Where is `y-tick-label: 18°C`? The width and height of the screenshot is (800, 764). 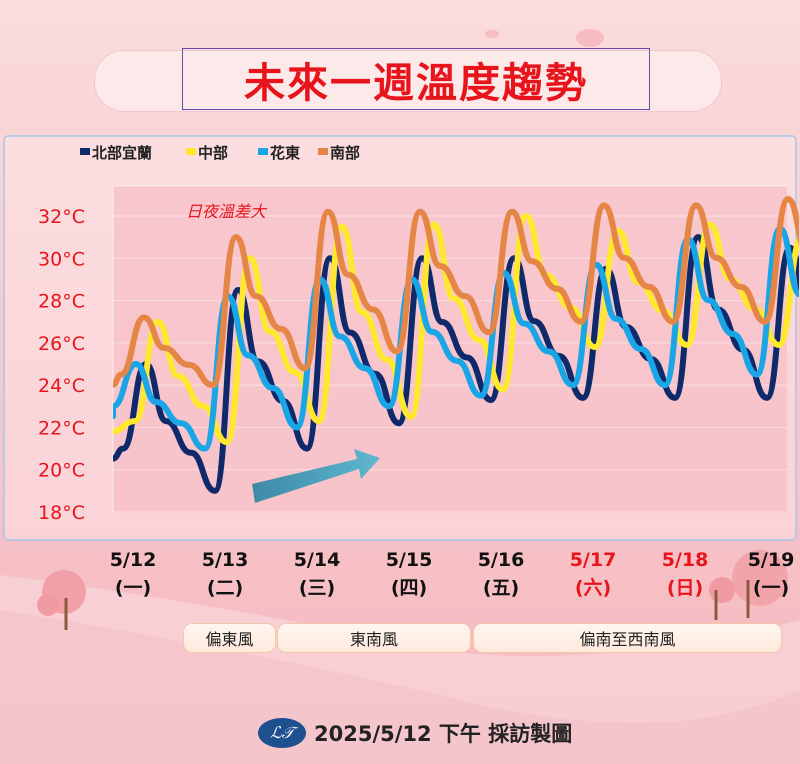 y-tick-label: 18°C is located at coordinates (61, 513).